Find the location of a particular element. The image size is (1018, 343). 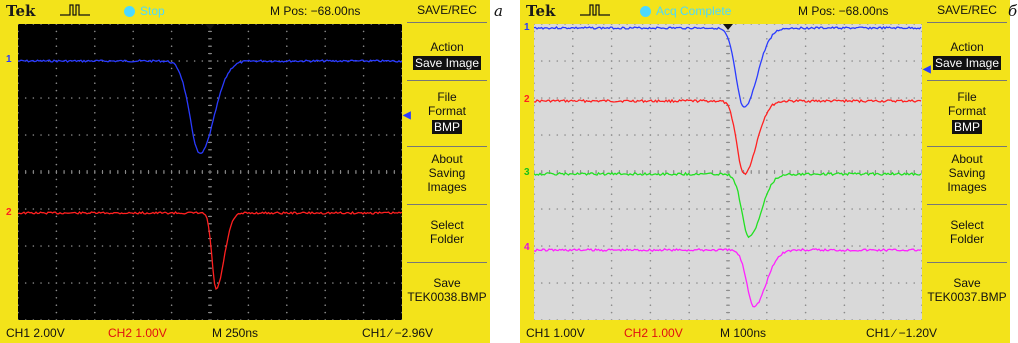

timebase: M 100ns is located at coordinates (743, 333).